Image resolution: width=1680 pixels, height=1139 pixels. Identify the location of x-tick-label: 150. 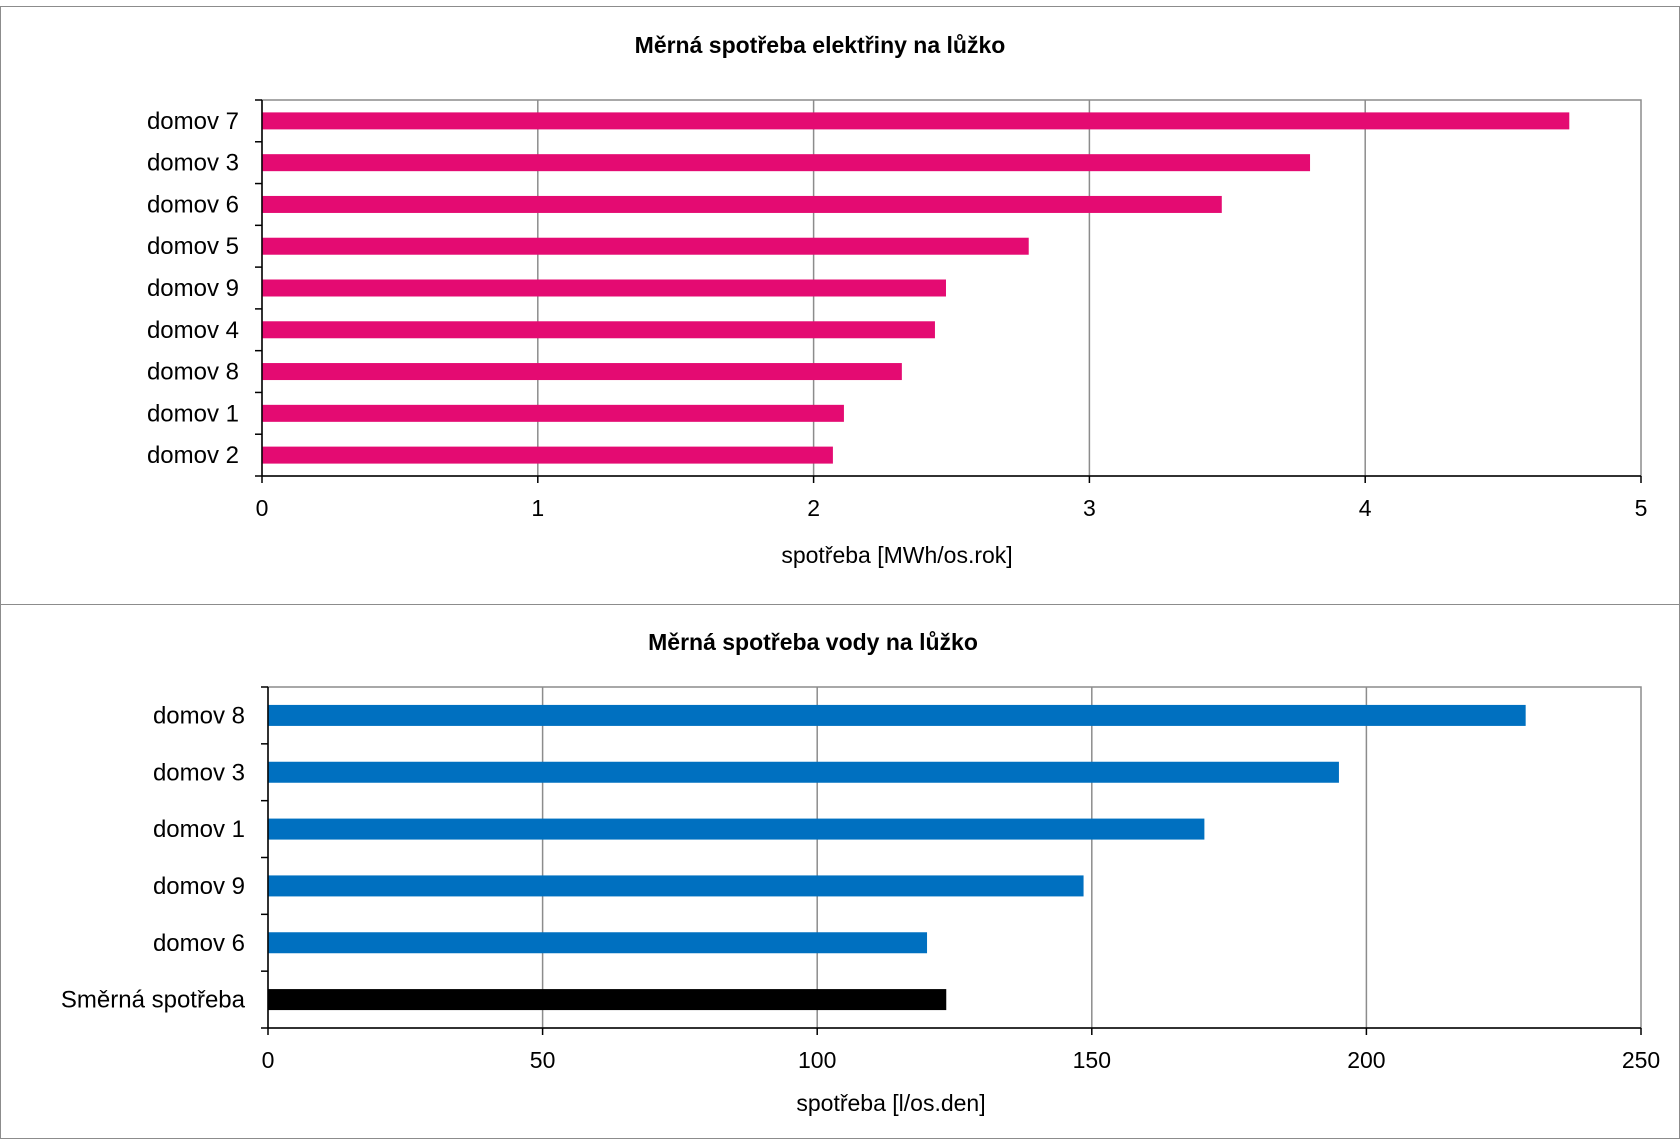
(1092, 1060).